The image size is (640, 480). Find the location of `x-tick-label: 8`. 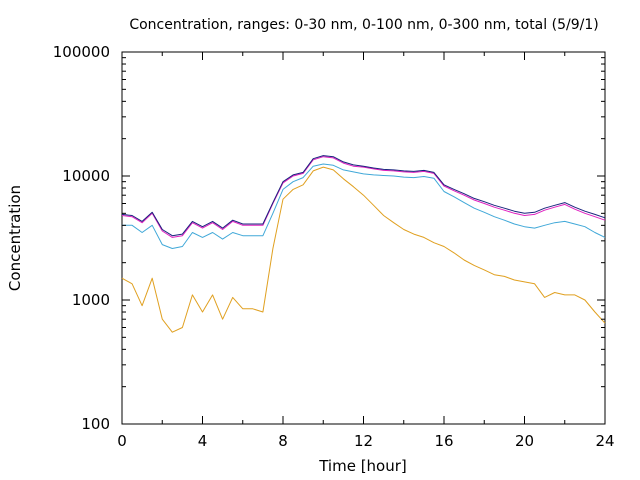

x-tick-label: 8 is located at coordinates (283, 441).